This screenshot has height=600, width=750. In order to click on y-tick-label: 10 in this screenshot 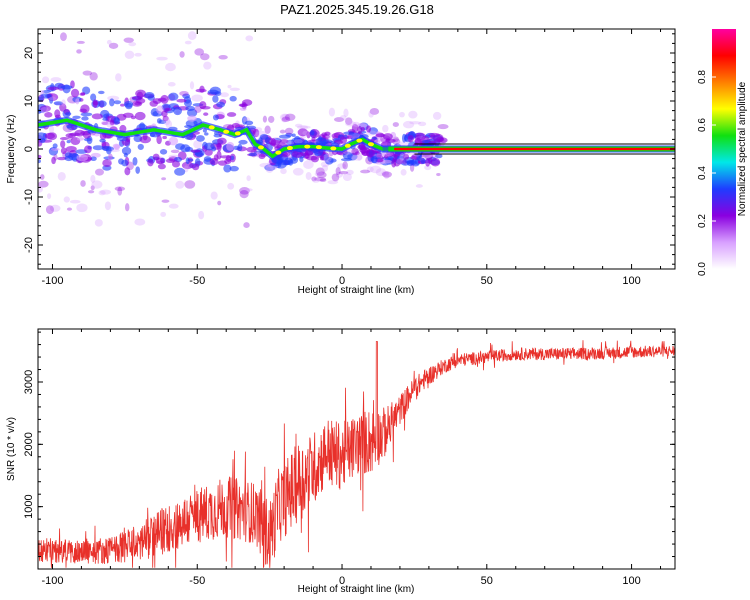, I will do `click(29, 101)`.